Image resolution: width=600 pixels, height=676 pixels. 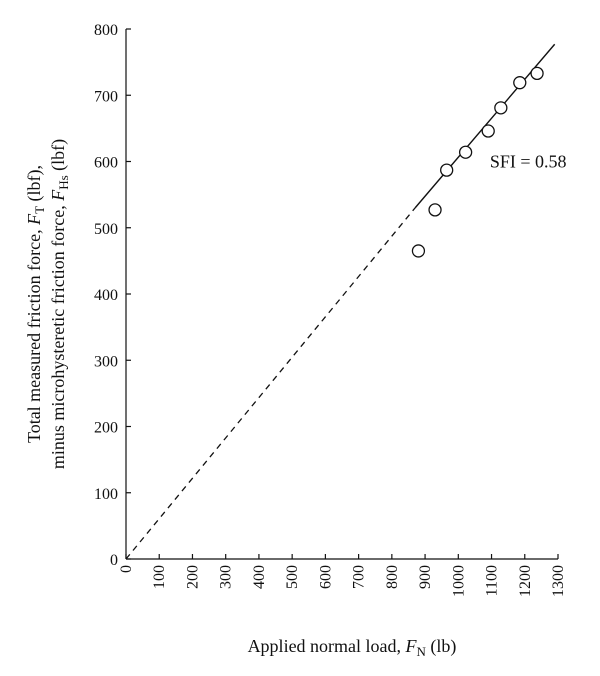 I want to click on x-tick-label: 1300, so click(x=558, y=581).